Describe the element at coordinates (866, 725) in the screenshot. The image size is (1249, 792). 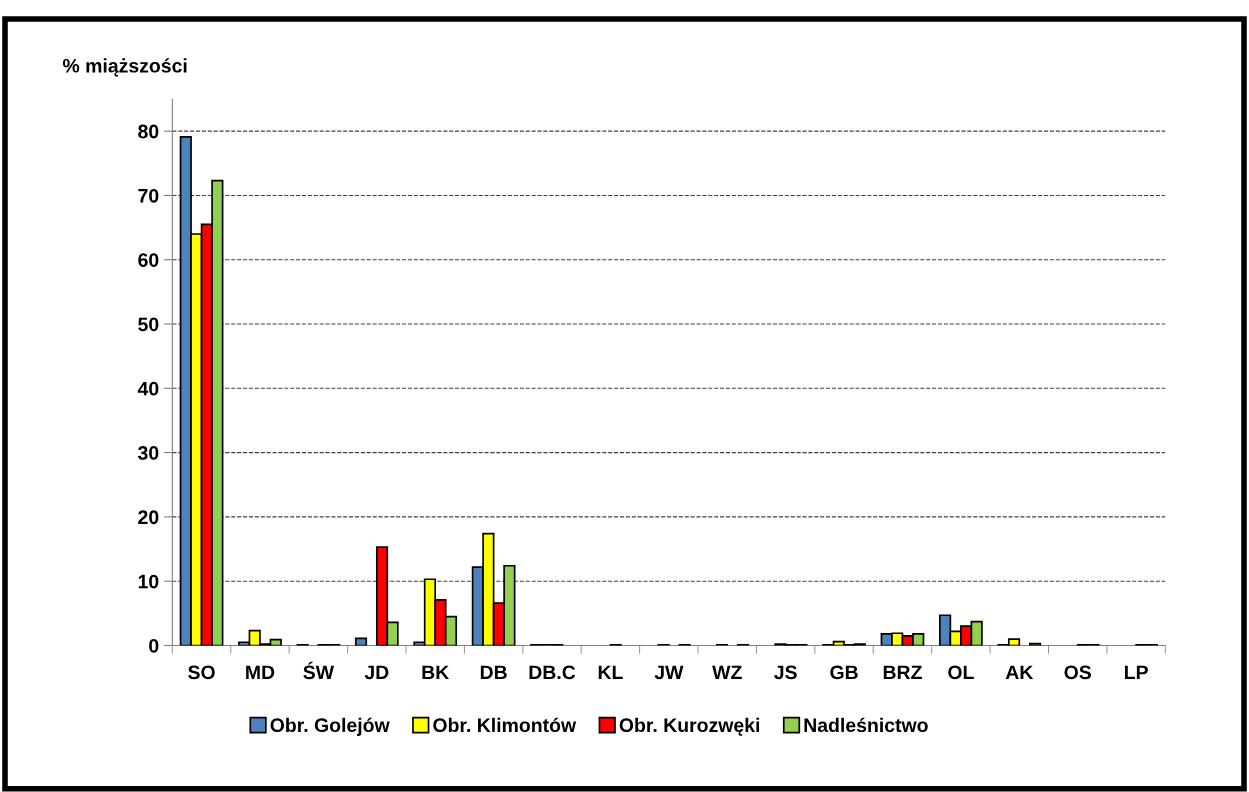
I see `legend-label: Nadleśnictwo` at that location.